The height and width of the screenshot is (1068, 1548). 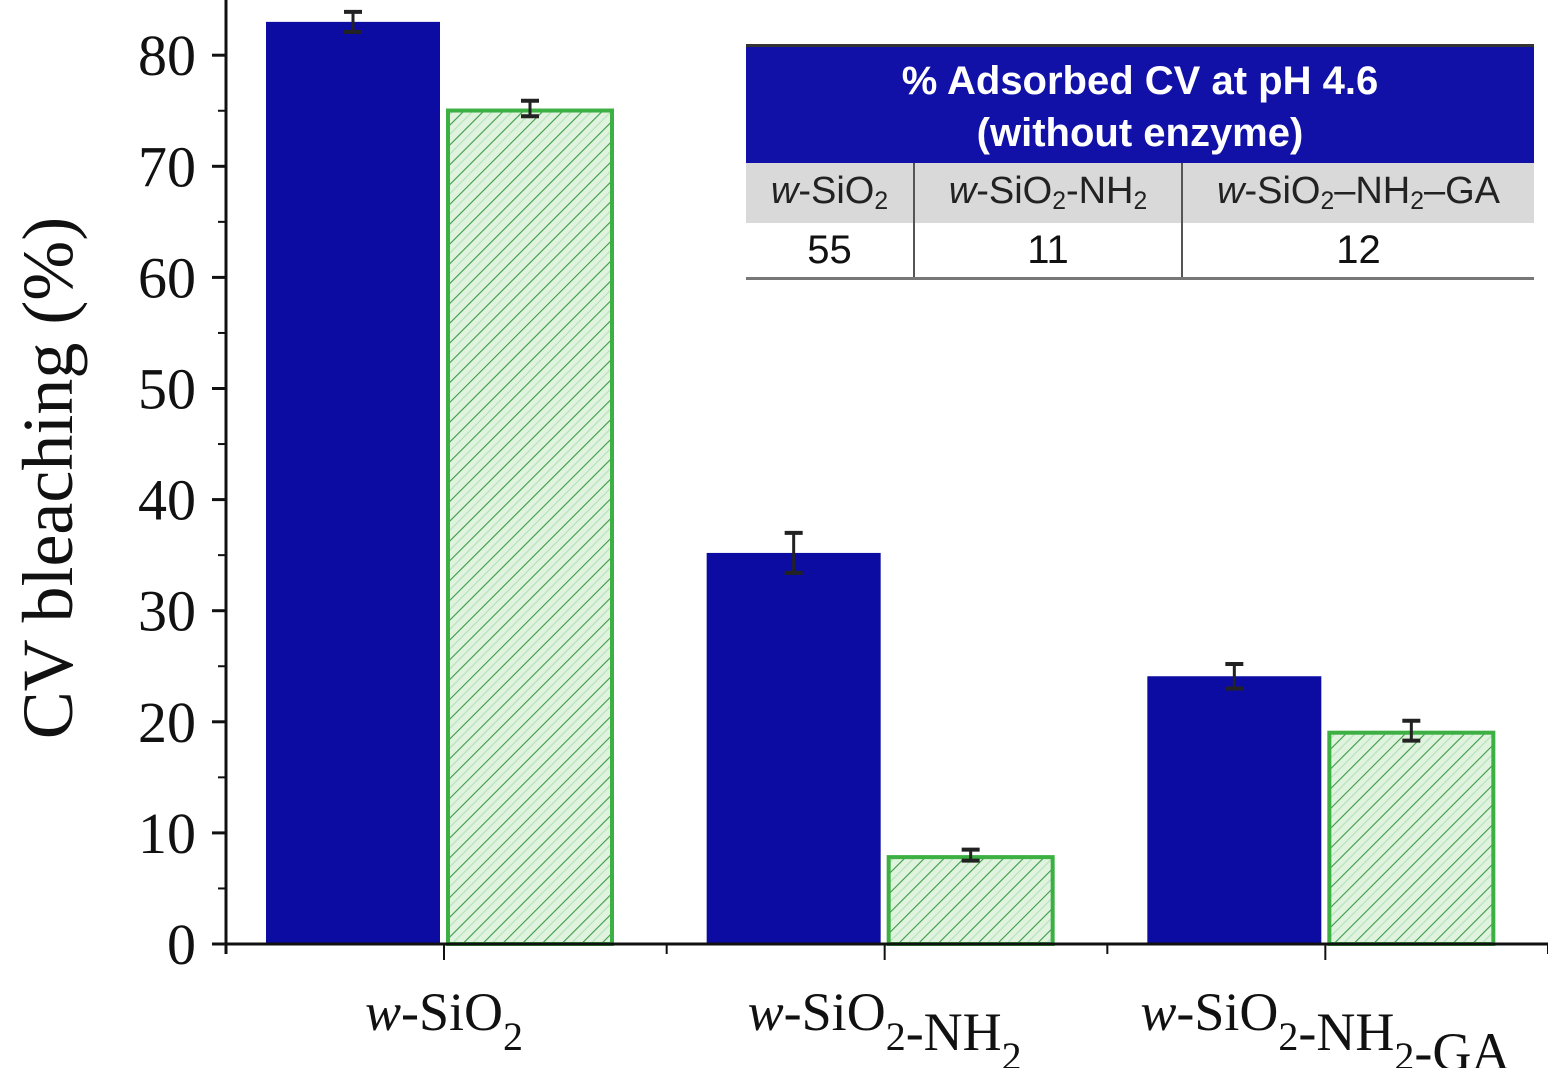 What do you see at coordinates (830, 193) in the screenshot?
I see `inset-column-header: w-SiO2` at bounding box center [830, 193].